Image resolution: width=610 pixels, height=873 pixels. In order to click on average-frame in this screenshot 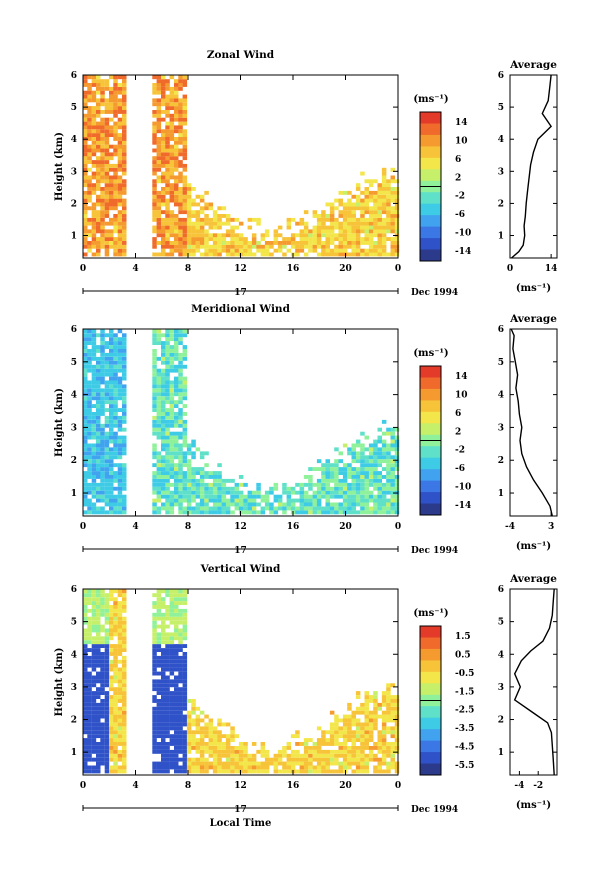, I will do `click(533, 682)`.